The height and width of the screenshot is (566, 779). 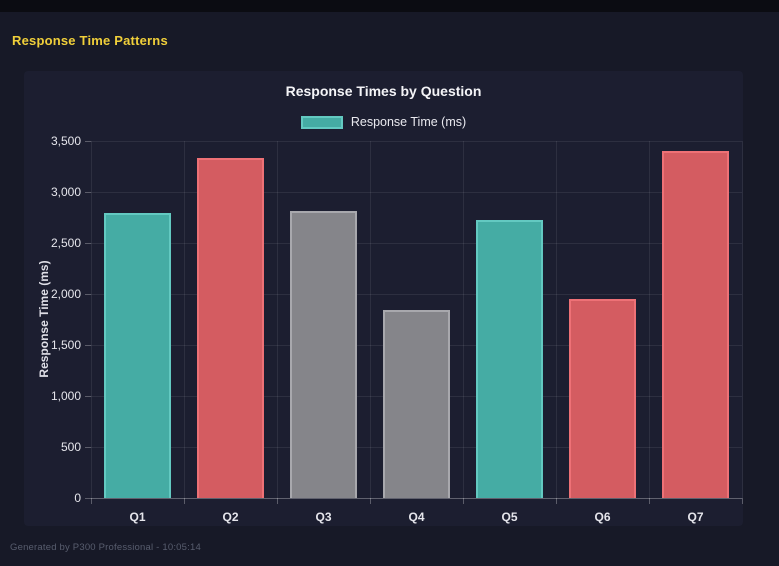 I want to click on x-axis-line, so click(x=416, y=498).